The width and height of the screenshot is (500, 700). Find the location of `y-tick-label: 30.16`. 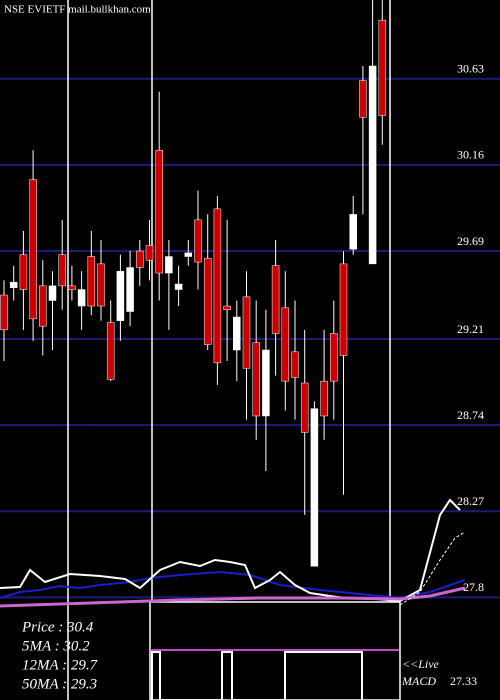

y-tick-label: 30.16 is located at coordinates (470, 155).